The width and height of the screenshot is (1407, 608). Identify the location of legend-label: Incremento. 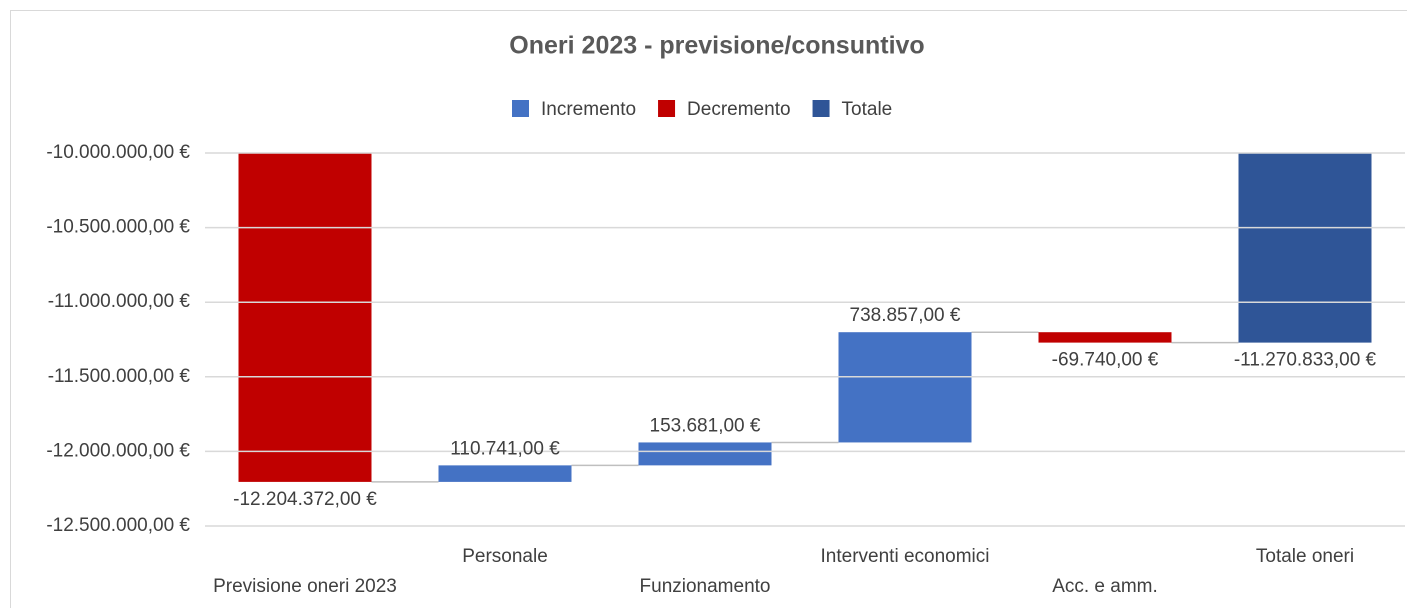
(588, 109).